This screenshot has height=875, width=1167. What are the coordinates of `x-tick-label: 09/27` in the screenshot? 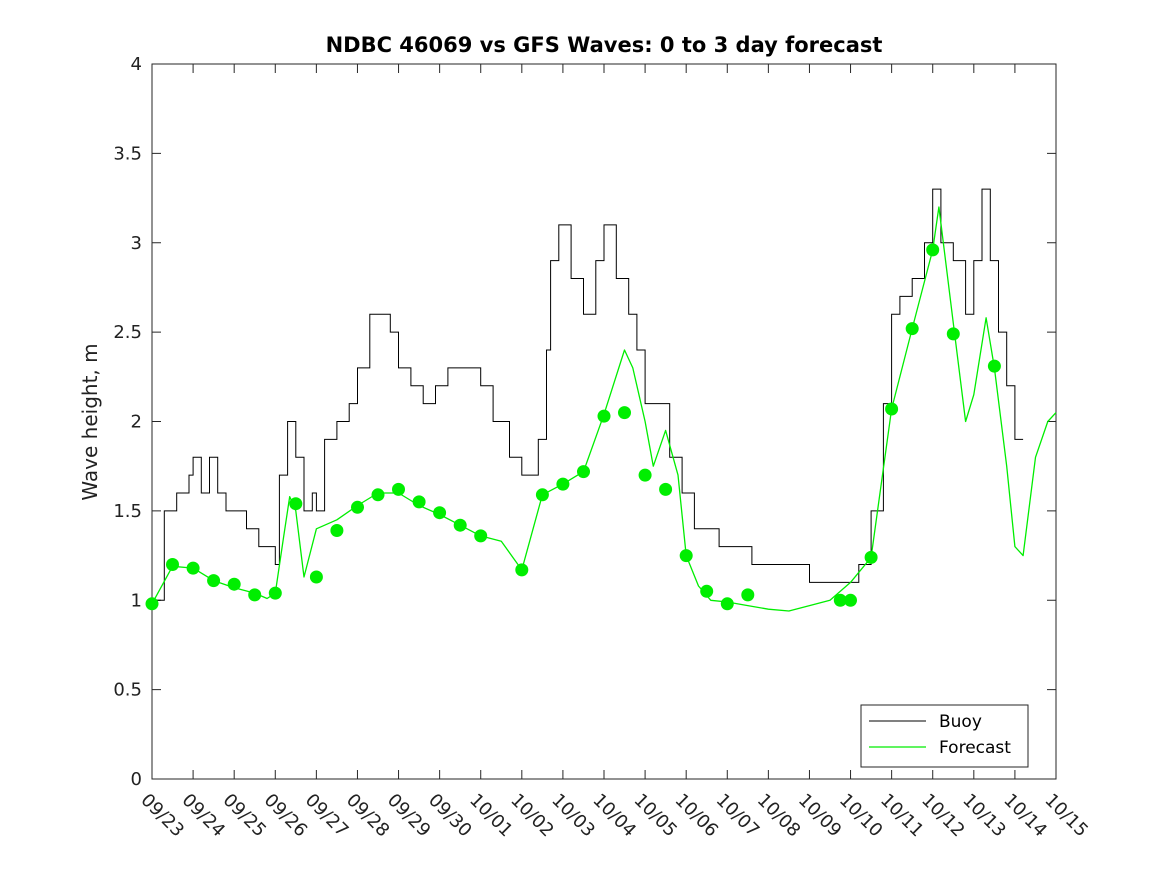 It's located at (327, 816).